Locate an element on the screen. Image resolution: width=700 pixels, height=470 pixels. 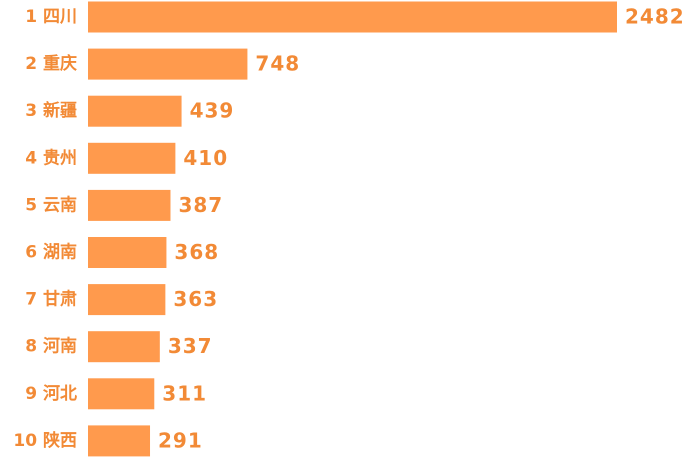
category-label: 3 新疆 is located at coordinates (51, 110).